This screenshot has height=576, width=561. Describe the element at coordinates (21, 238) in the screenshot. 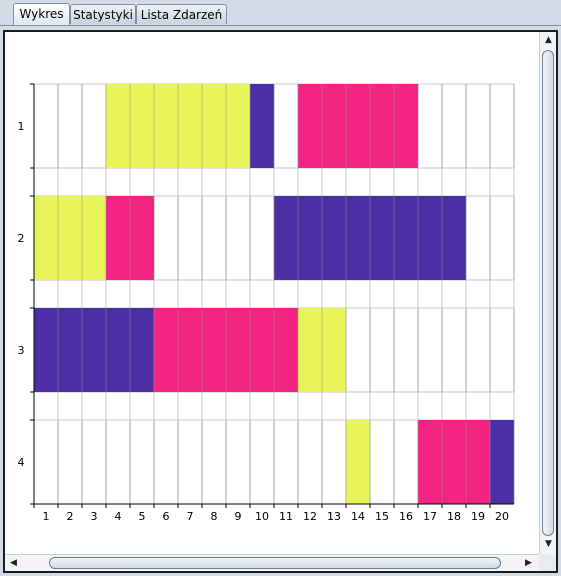

I see `row-tick-label: 2` at that location.